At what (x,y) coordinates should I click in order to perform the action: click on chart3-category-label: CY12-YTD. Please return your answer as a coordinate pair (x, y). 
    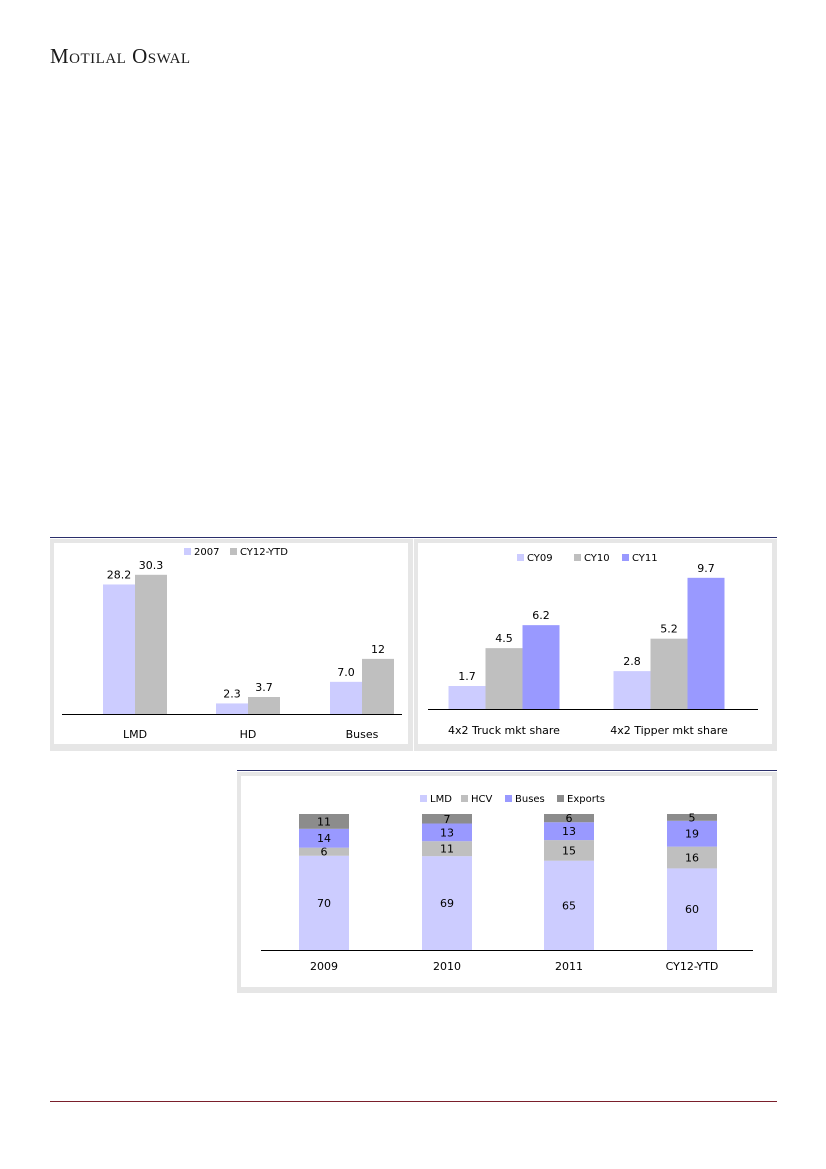
    Looking at the image, I should click on (692, 966).